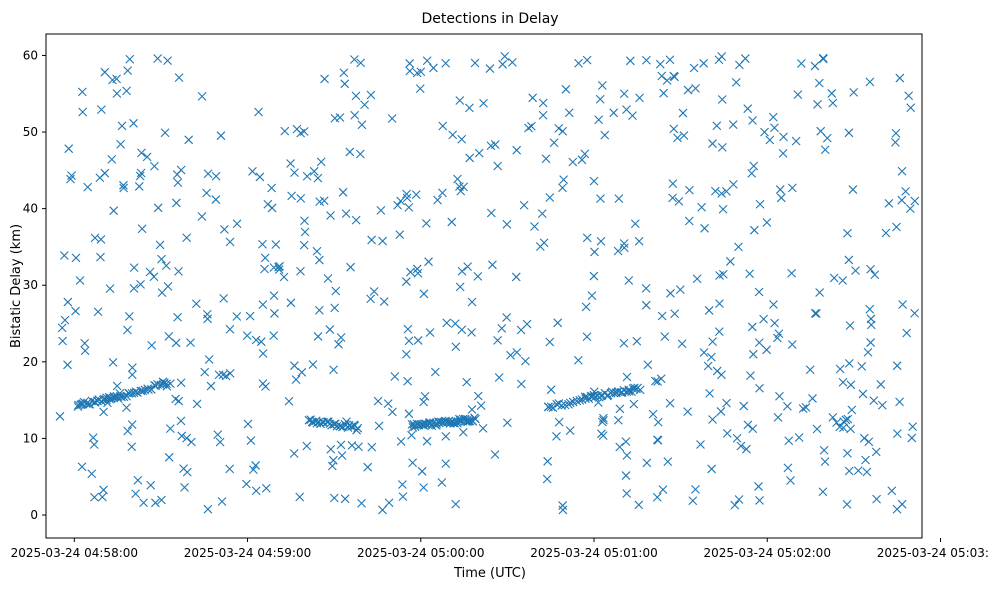  What do you see at coordinates (34, 285) in the screenshot?
I see `y-axis: 0 10 20 30 40 50 60` at bounding box center [34, 285].